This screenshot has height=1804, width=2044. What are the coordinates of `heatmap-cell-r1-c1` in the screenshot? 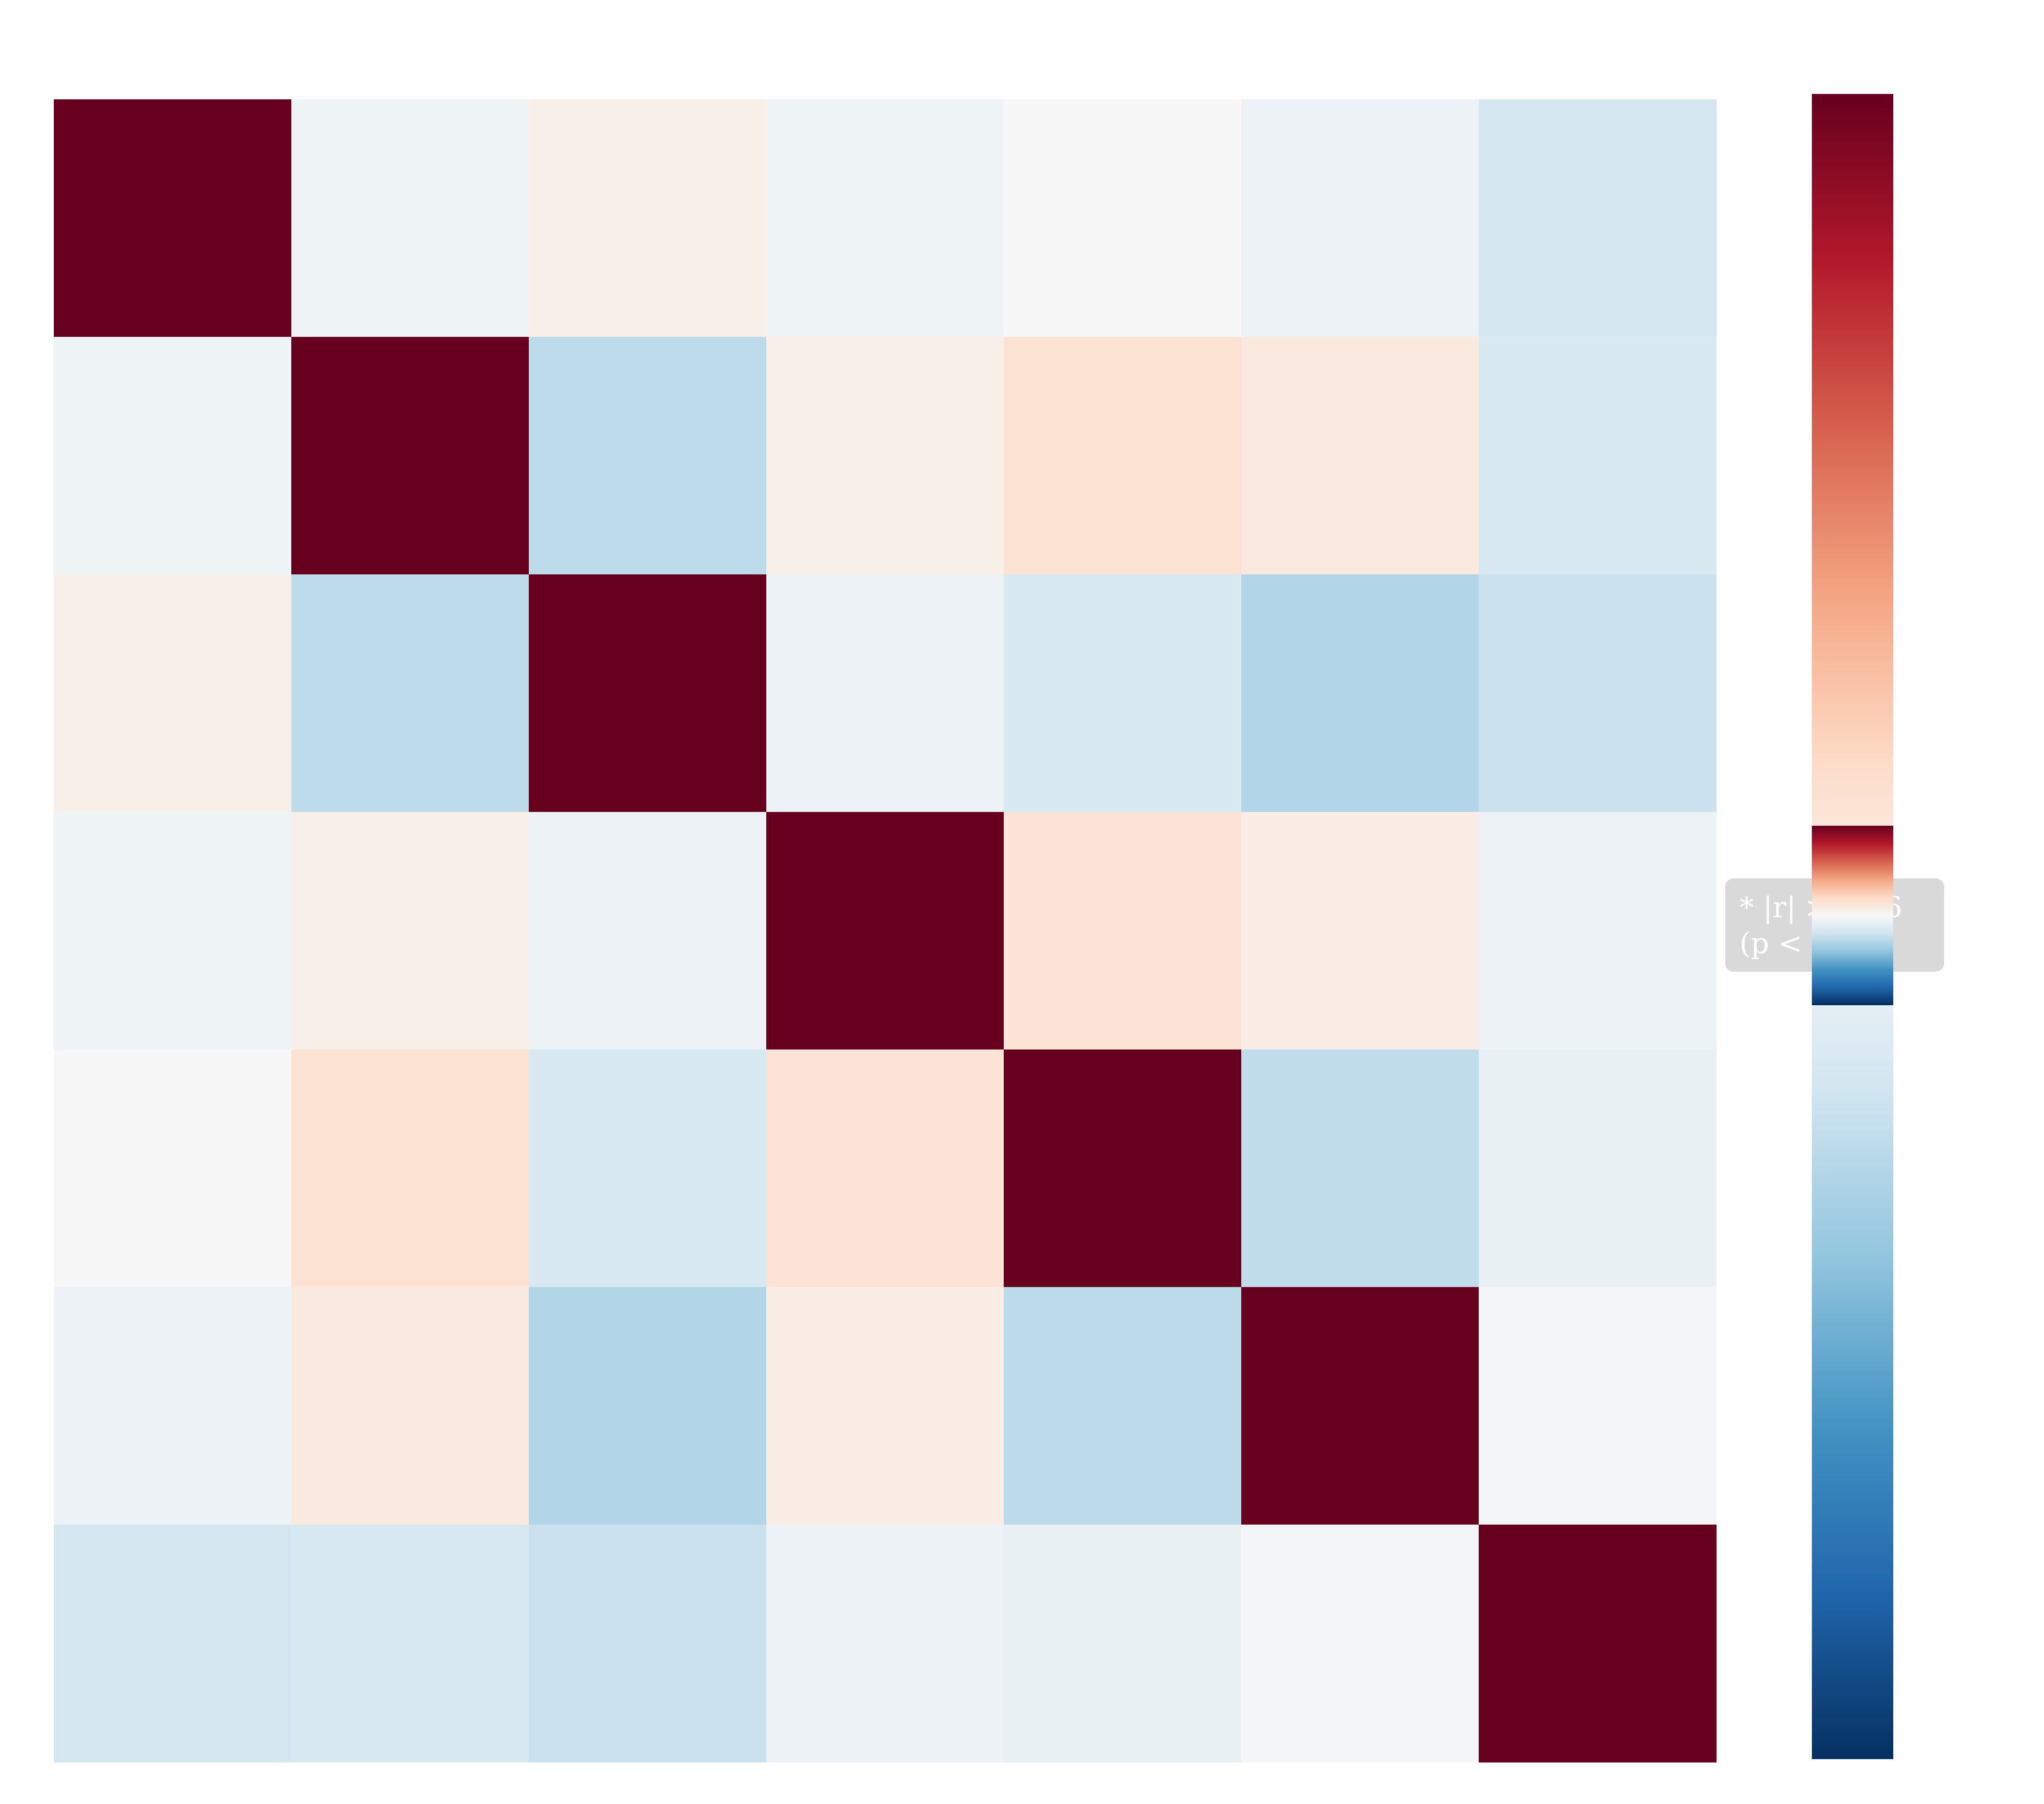 It's located at (410, 456).